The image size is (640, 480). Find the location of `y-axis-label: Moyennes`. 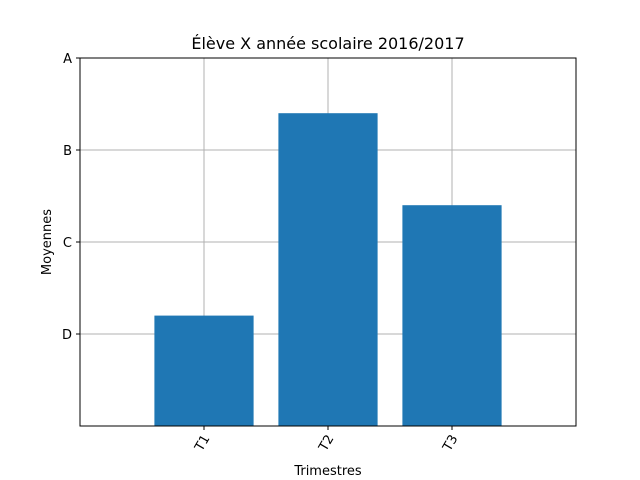

y-axis-label: Moyennes is located at coordinates (47, 242).